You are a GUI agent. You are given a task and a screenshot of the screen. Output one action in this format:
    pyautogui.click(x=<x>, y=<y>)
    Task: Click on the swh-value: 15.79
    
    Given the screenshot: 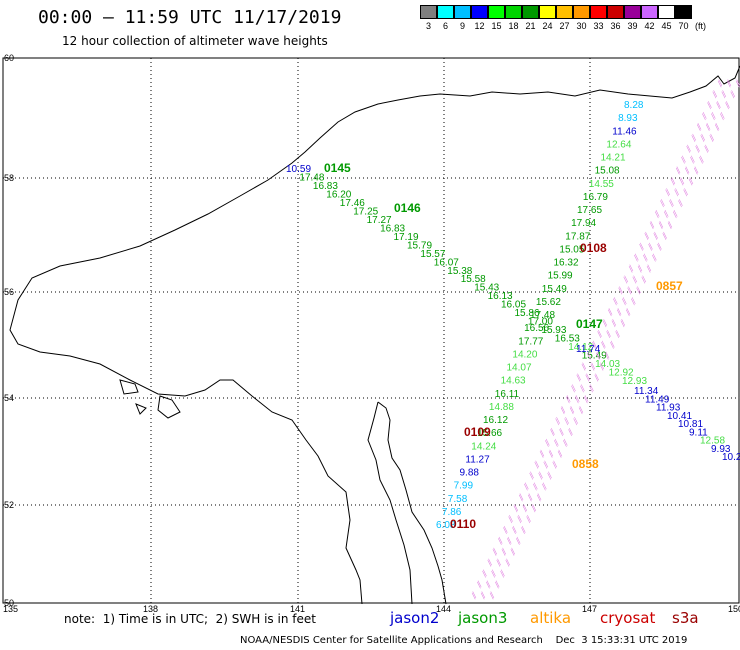 What is the action you would take?
    pyautogui.click(x=419, y=245)
    